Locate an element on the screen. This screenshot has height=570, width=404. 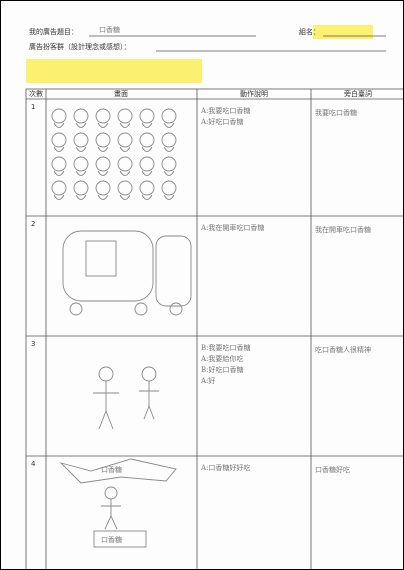
action-text: A:好吃口香糖 is located at coordinates (221, 121).